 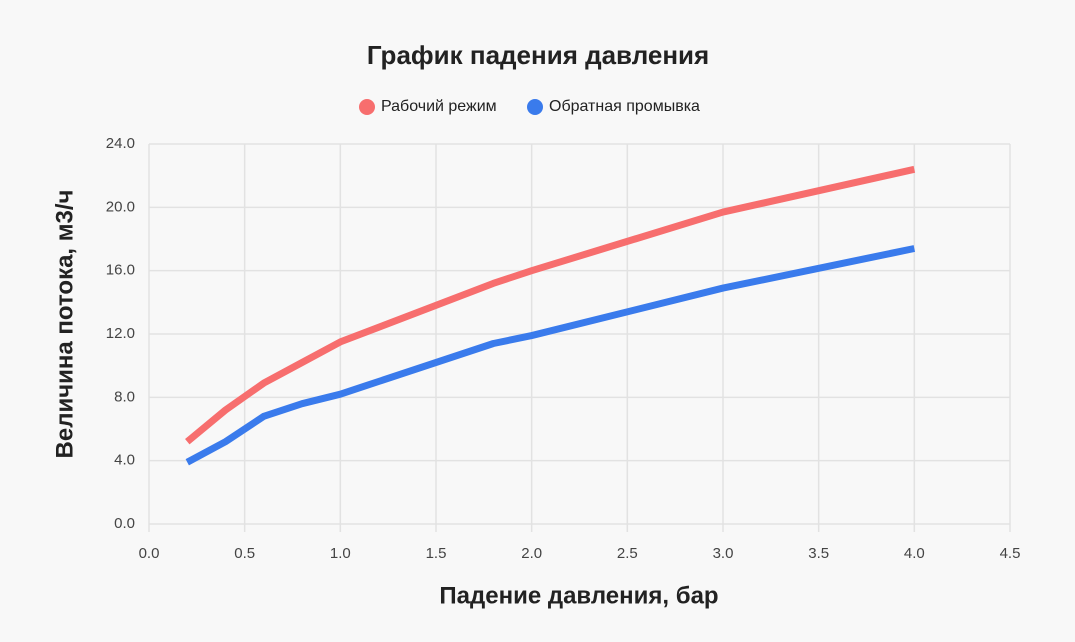 I want to click on x-tick-label: 0.0, so click(x=149, y=553).